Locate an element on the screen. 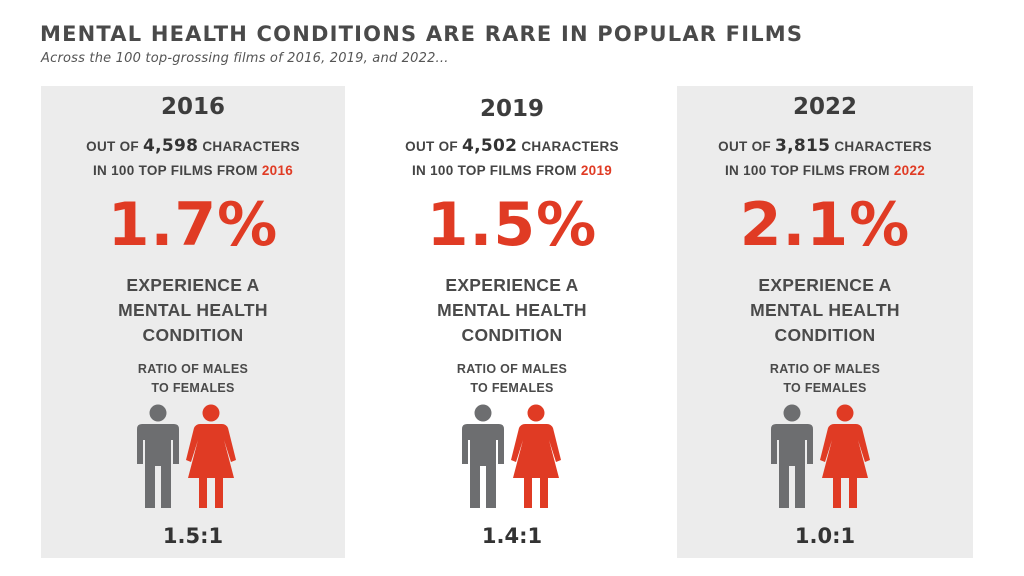 This screenshot has height=576, width=1024. character-count: 4,598 is located at coordinates (171, 146).